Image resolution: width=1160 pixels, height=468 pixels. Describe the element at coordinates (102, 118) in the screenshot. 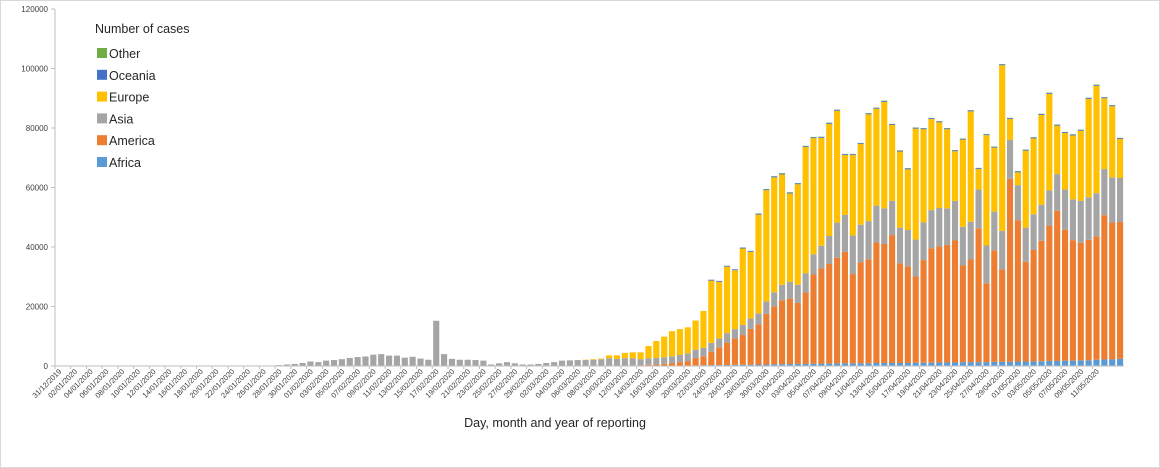

I see `legend-swatch-asia` at that location.